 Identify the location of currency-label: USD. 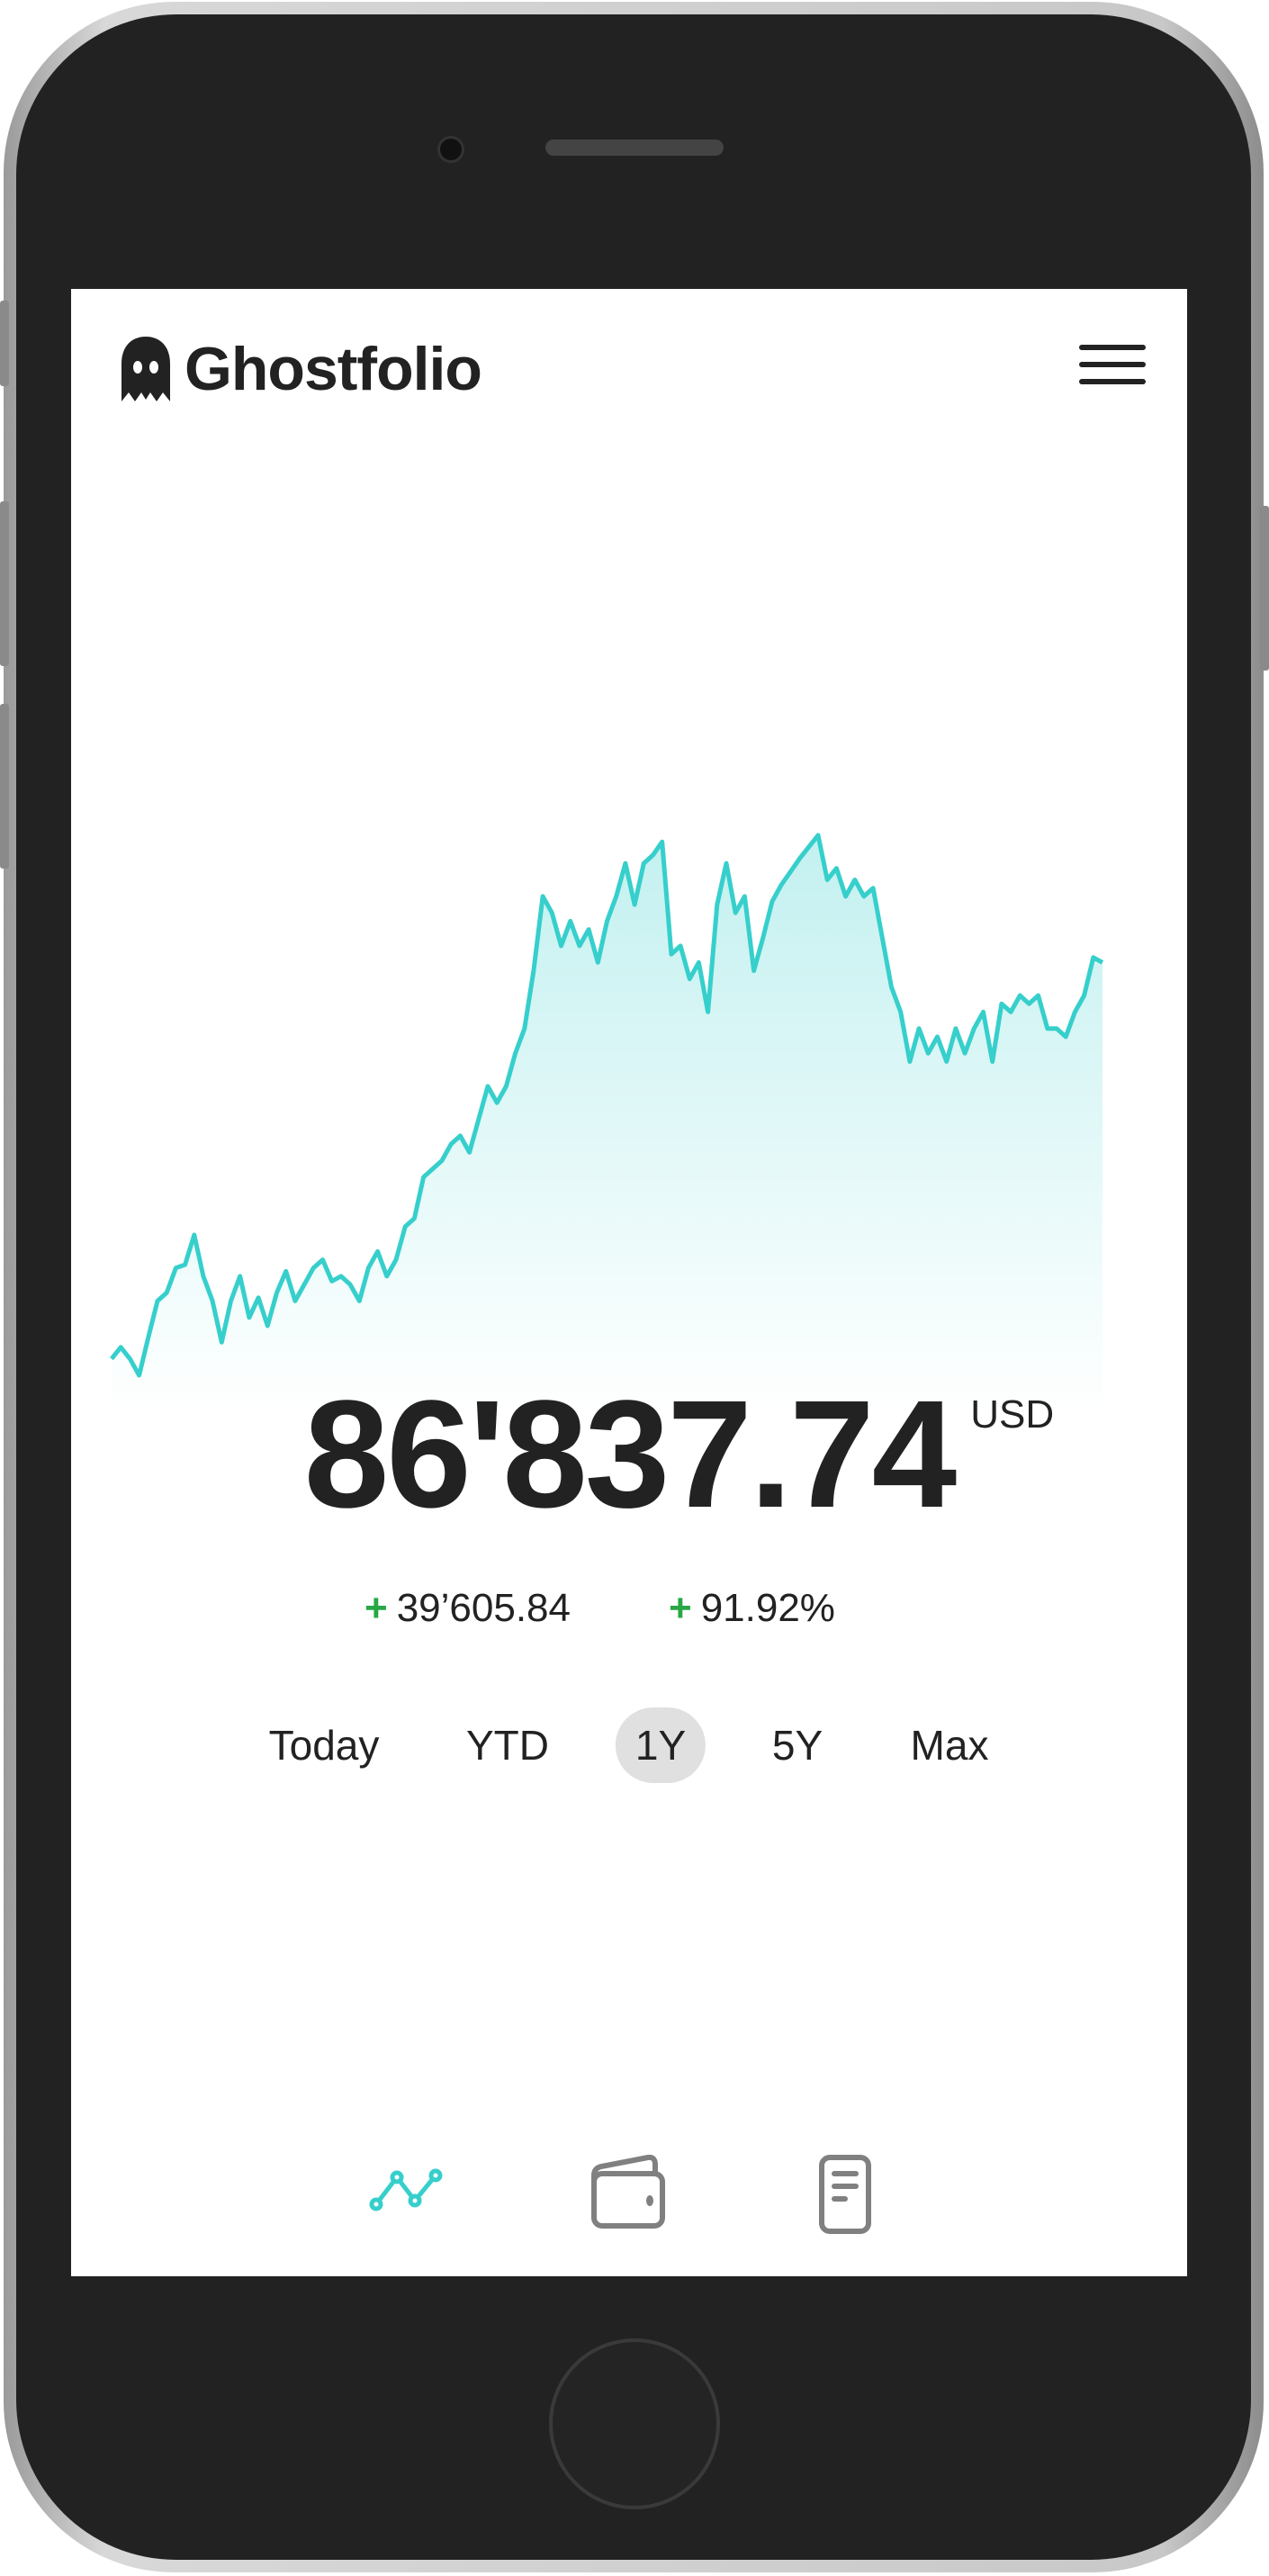
(1012, 1414).